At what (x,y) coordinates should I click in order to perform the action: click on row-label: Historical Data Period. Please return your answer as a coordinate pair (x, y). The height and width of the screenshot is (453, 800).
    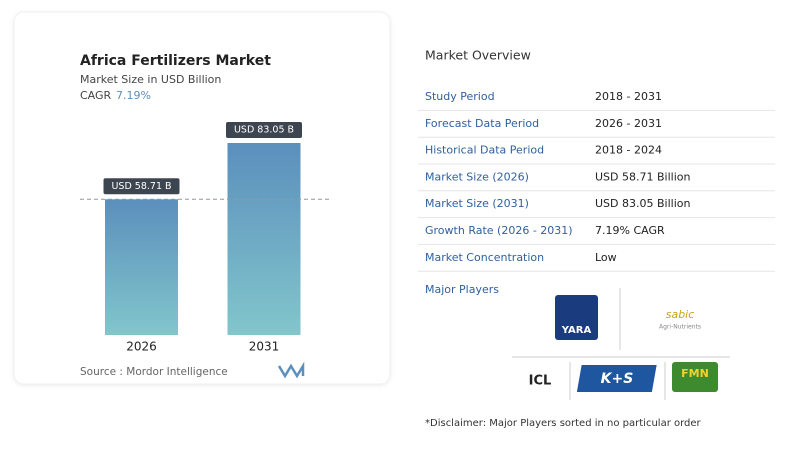
    Looking at the image, I should click on (484, 150).